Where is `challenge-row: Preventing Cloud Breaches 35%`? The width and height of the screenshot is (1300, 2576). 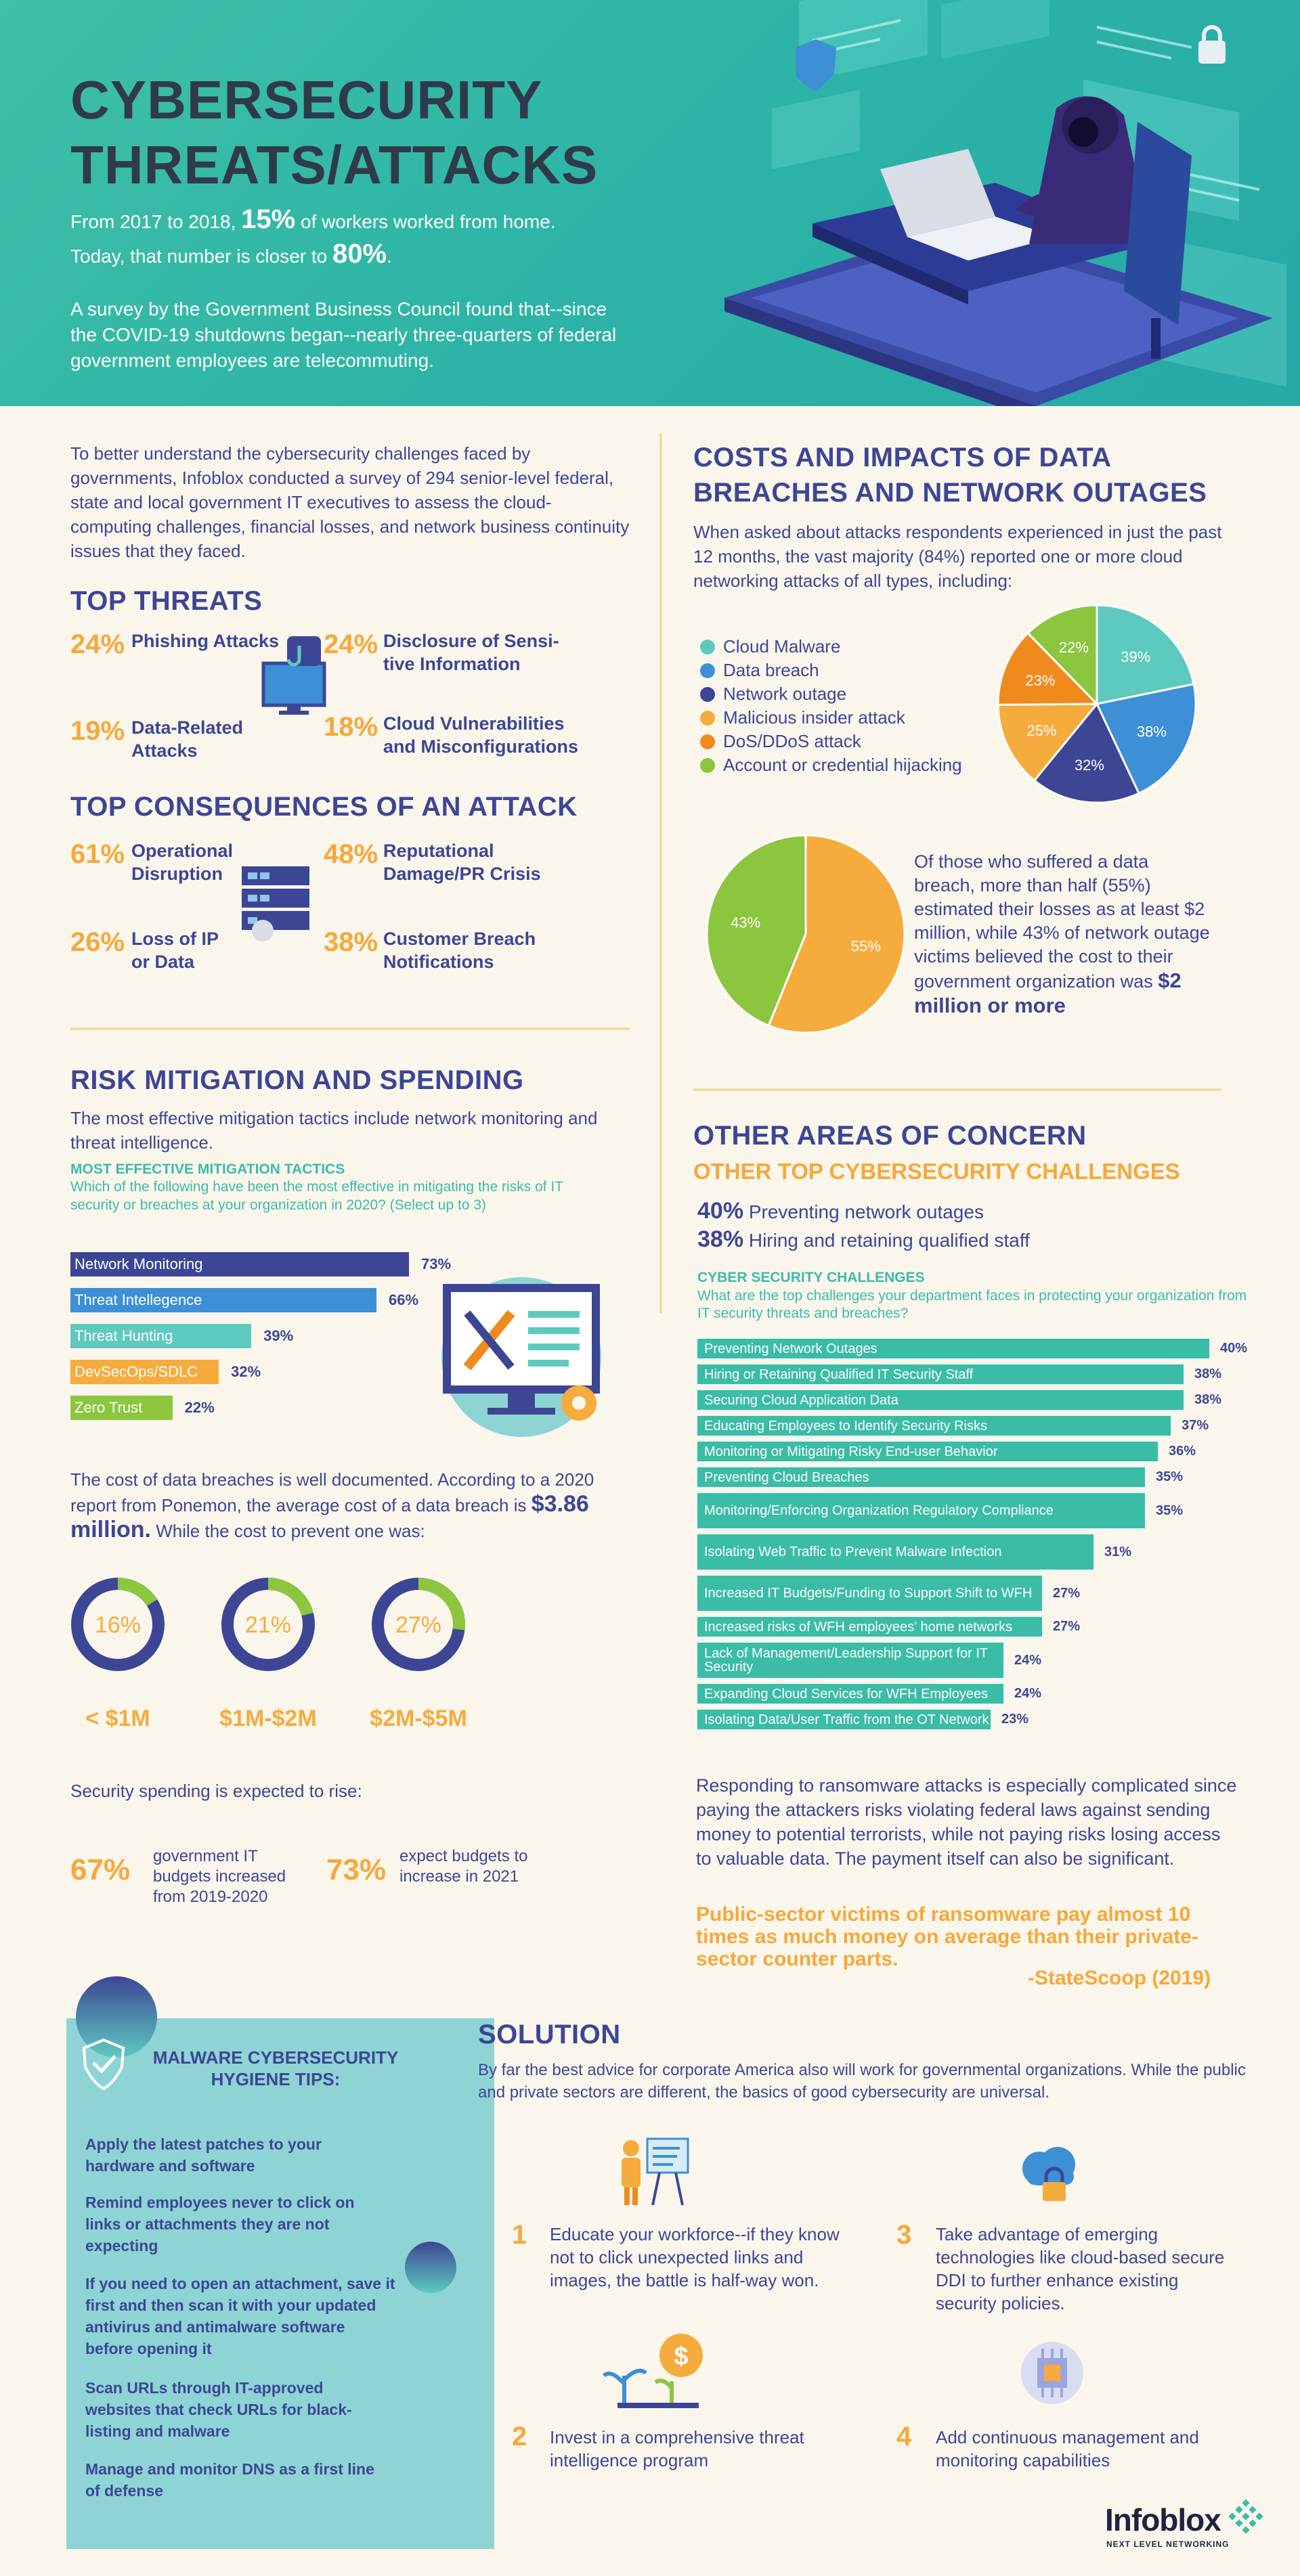 challenge-row: Preventing Cloud Breaches 35% is located at coordinates (994, 1477).